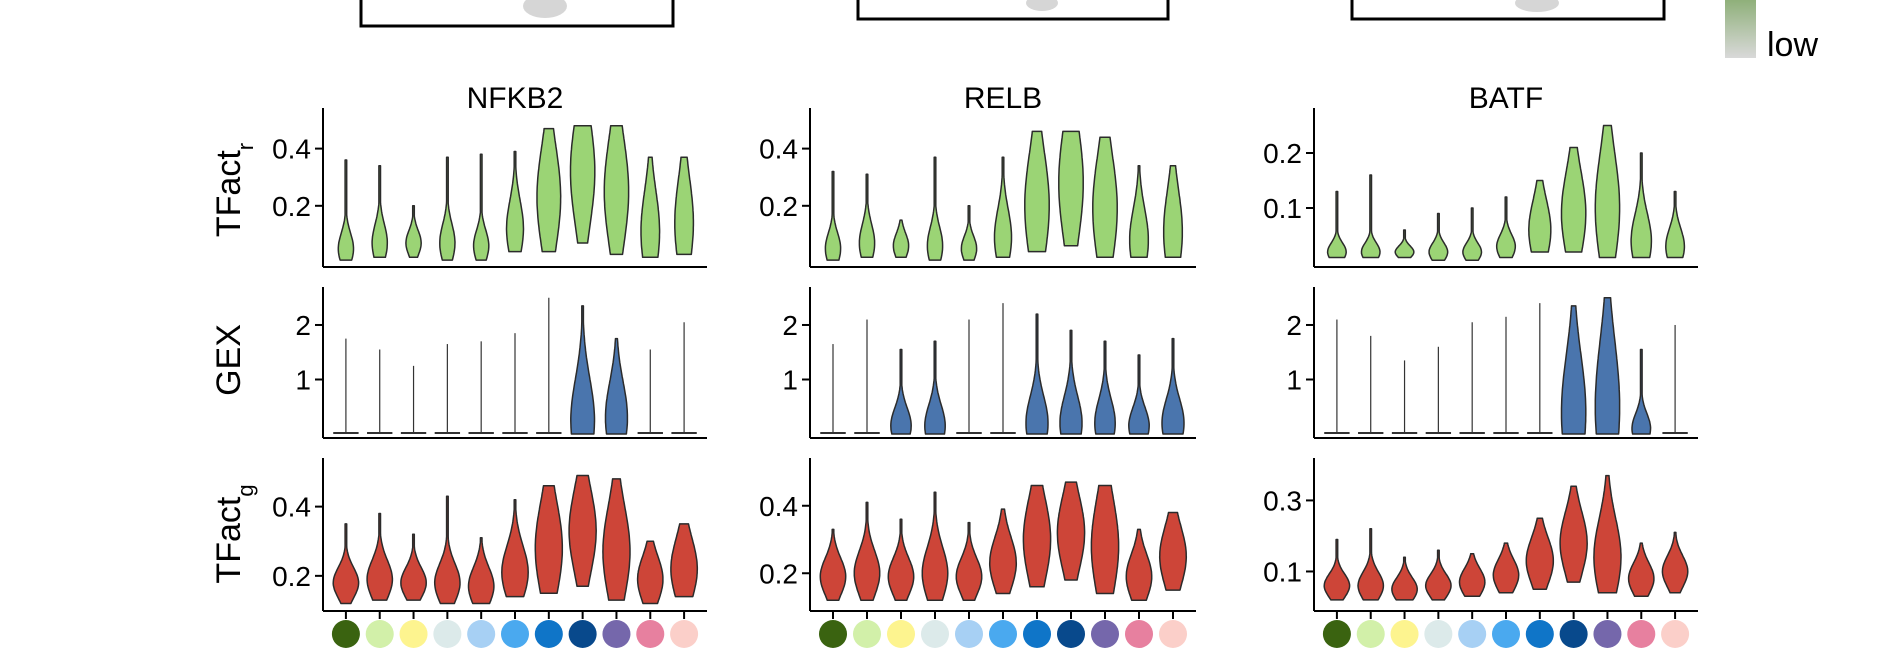  What do you see at coordinates (1771, 32) in the screenshot?
I see `color-legend: low` at bounding box center [1771, 32].